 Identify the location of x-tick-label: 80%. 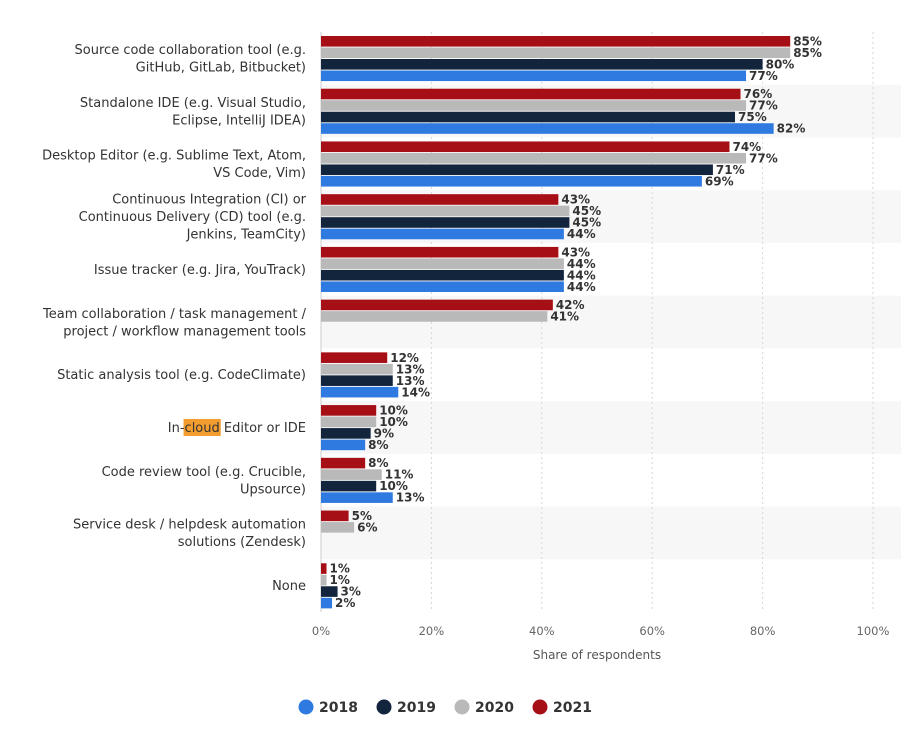
(763, 631).